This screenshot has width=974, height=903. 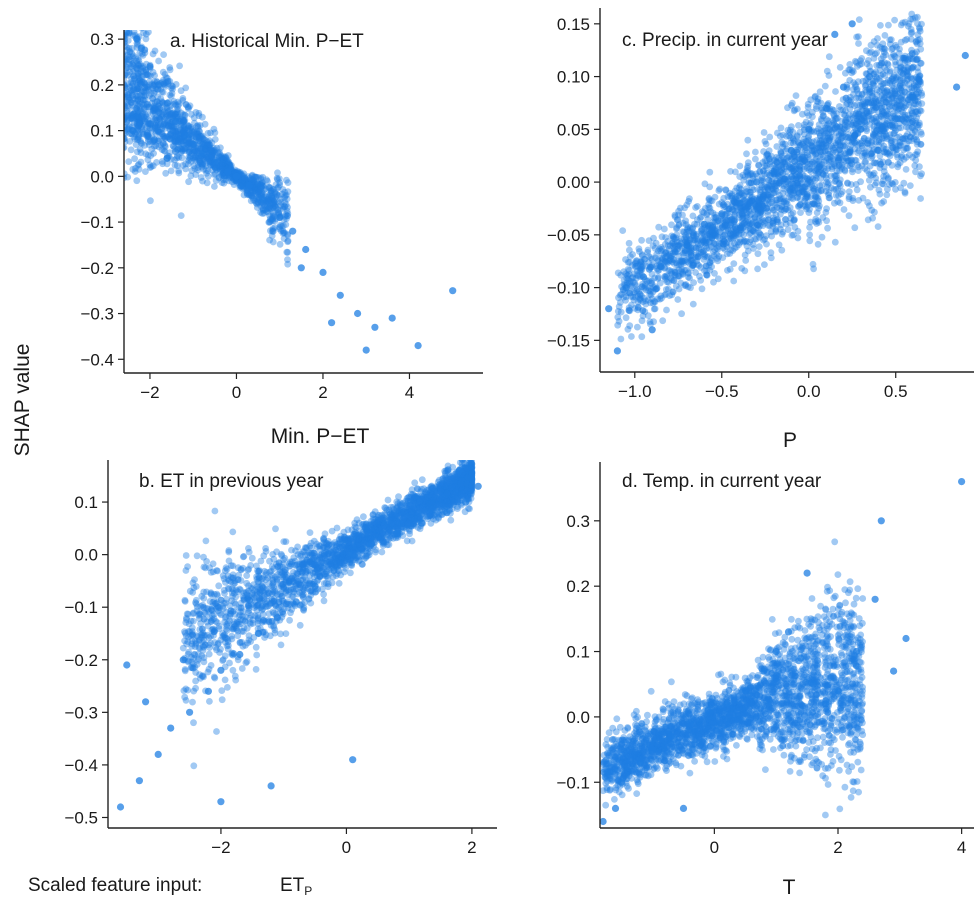 I want to click on data-point, so click(x=323, y=272).